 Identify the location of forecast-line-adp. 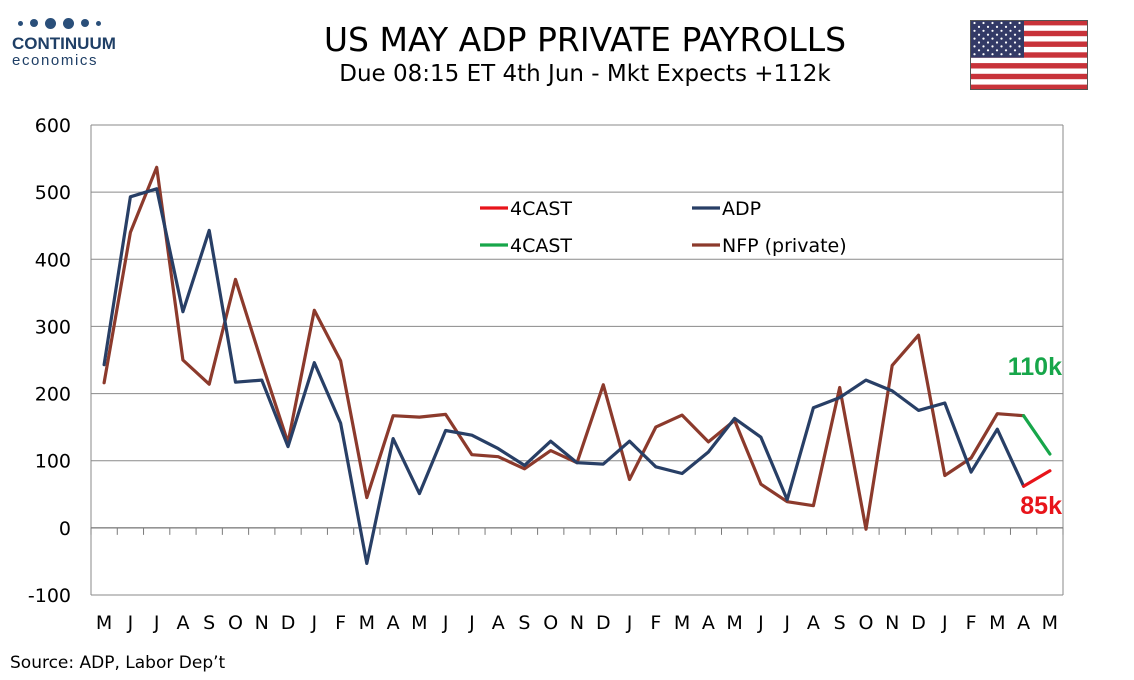
(1037, 478).